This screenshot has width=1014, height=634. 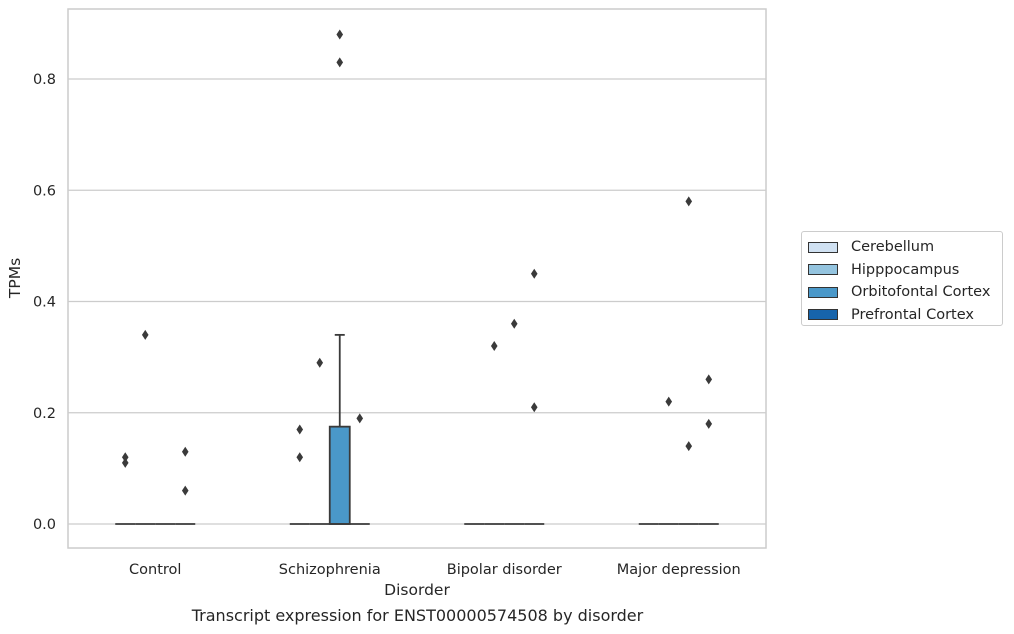 What do you see at coordinates (155, 570) in the screenshot?
I see `x-tick-label: Control` at bounding box center [155, 570].